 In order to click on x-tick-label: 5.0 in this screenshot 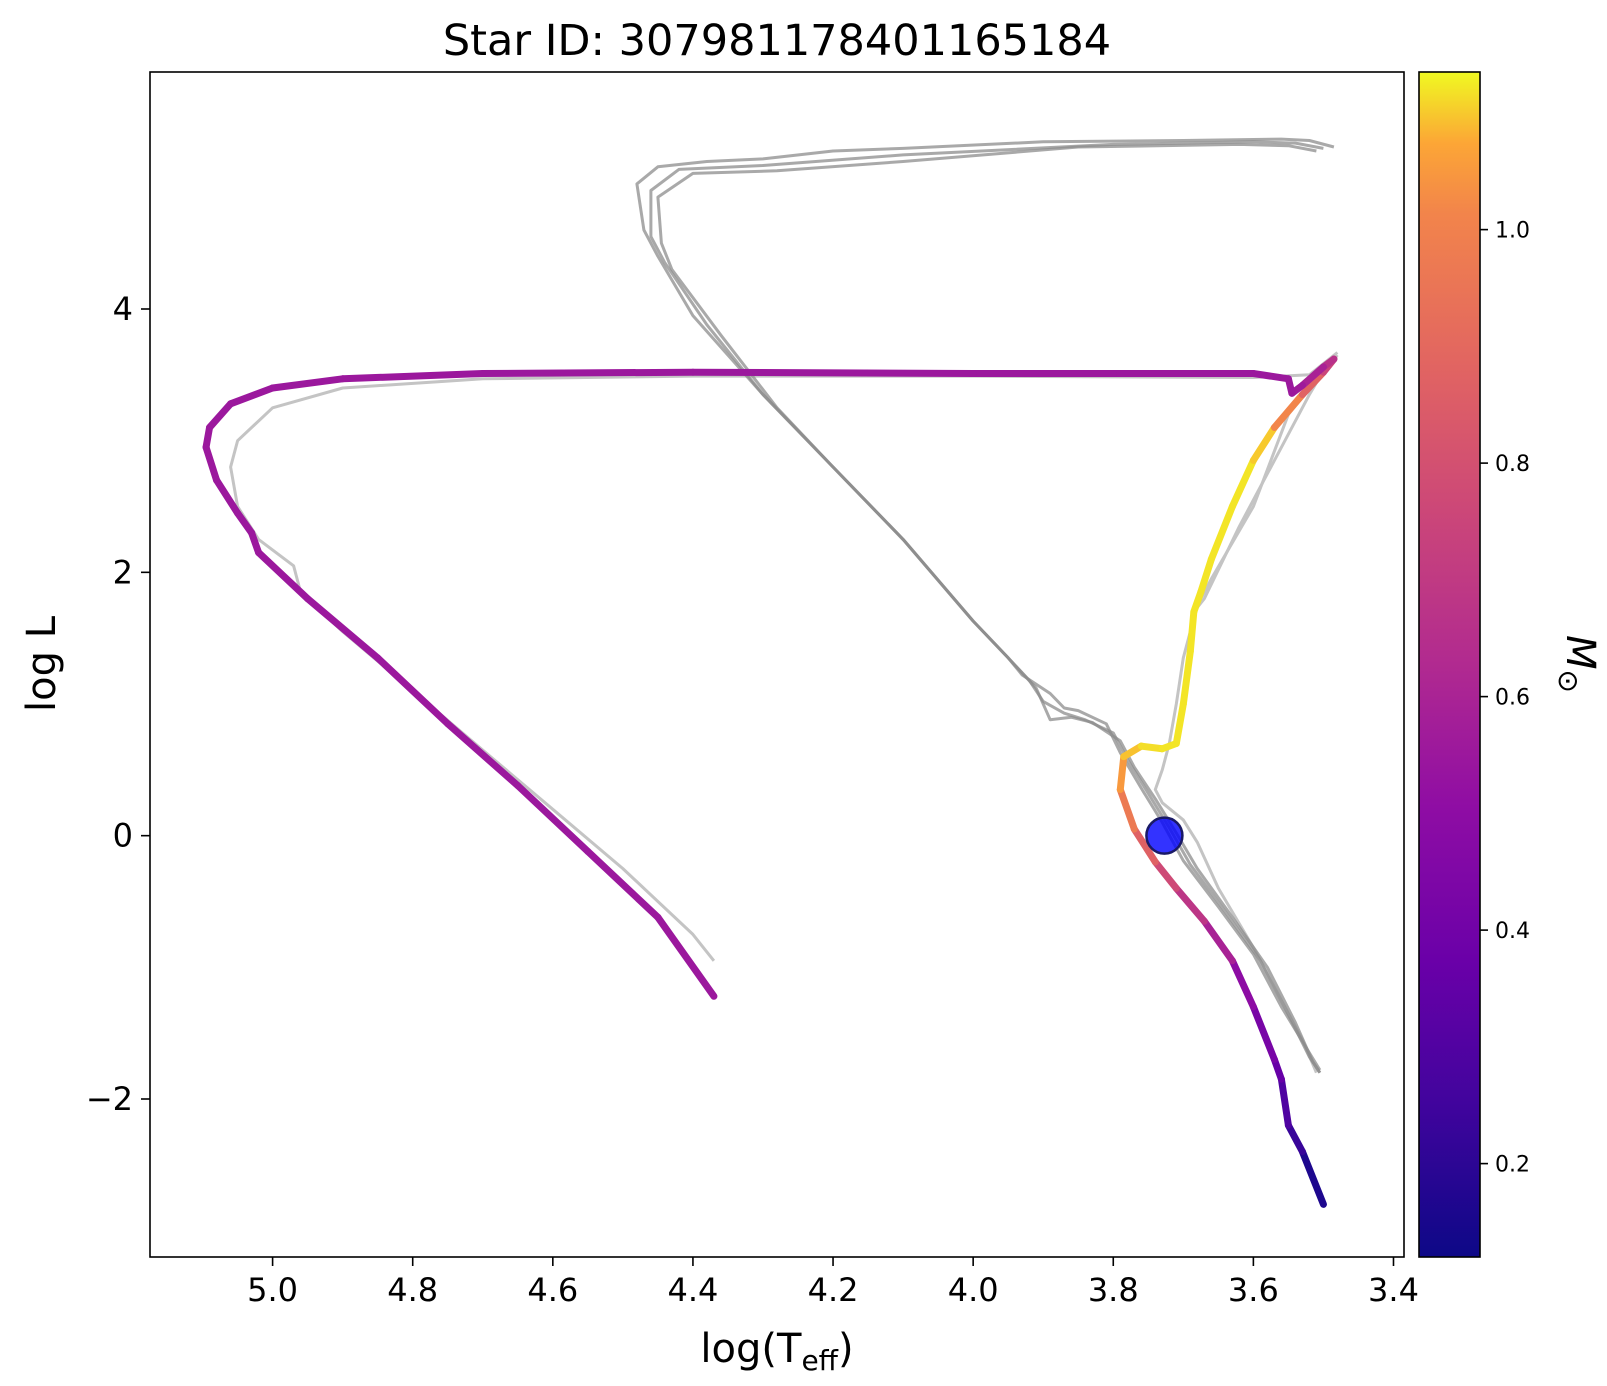, I will do `click(272, 1290)`.